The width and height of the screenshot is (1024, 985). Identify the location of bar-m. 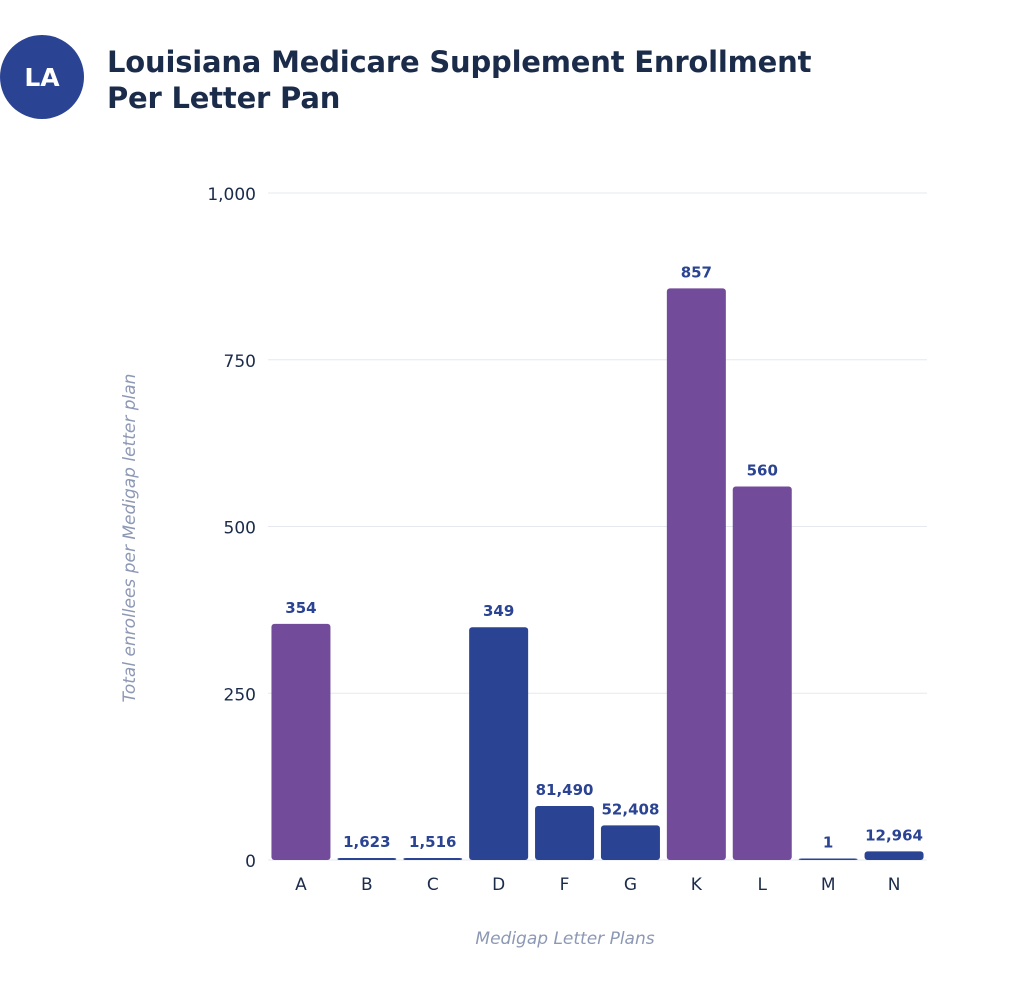
(828, 859).